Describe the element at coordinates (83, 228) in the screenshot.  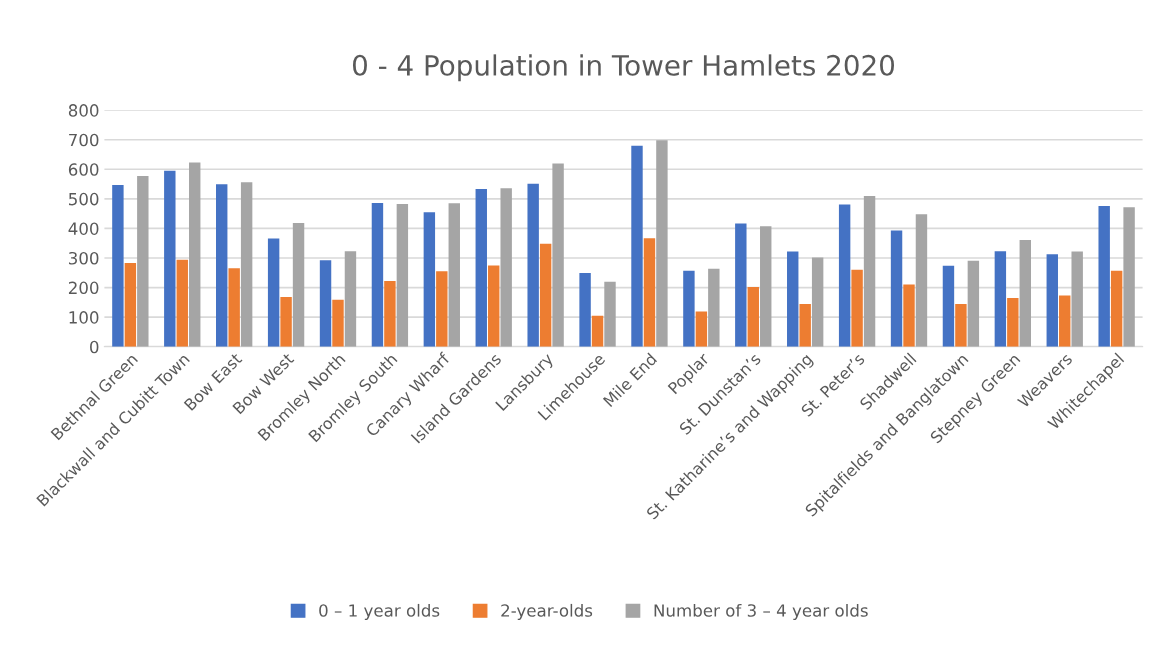
I see `y-tick-label: 400` at that location.